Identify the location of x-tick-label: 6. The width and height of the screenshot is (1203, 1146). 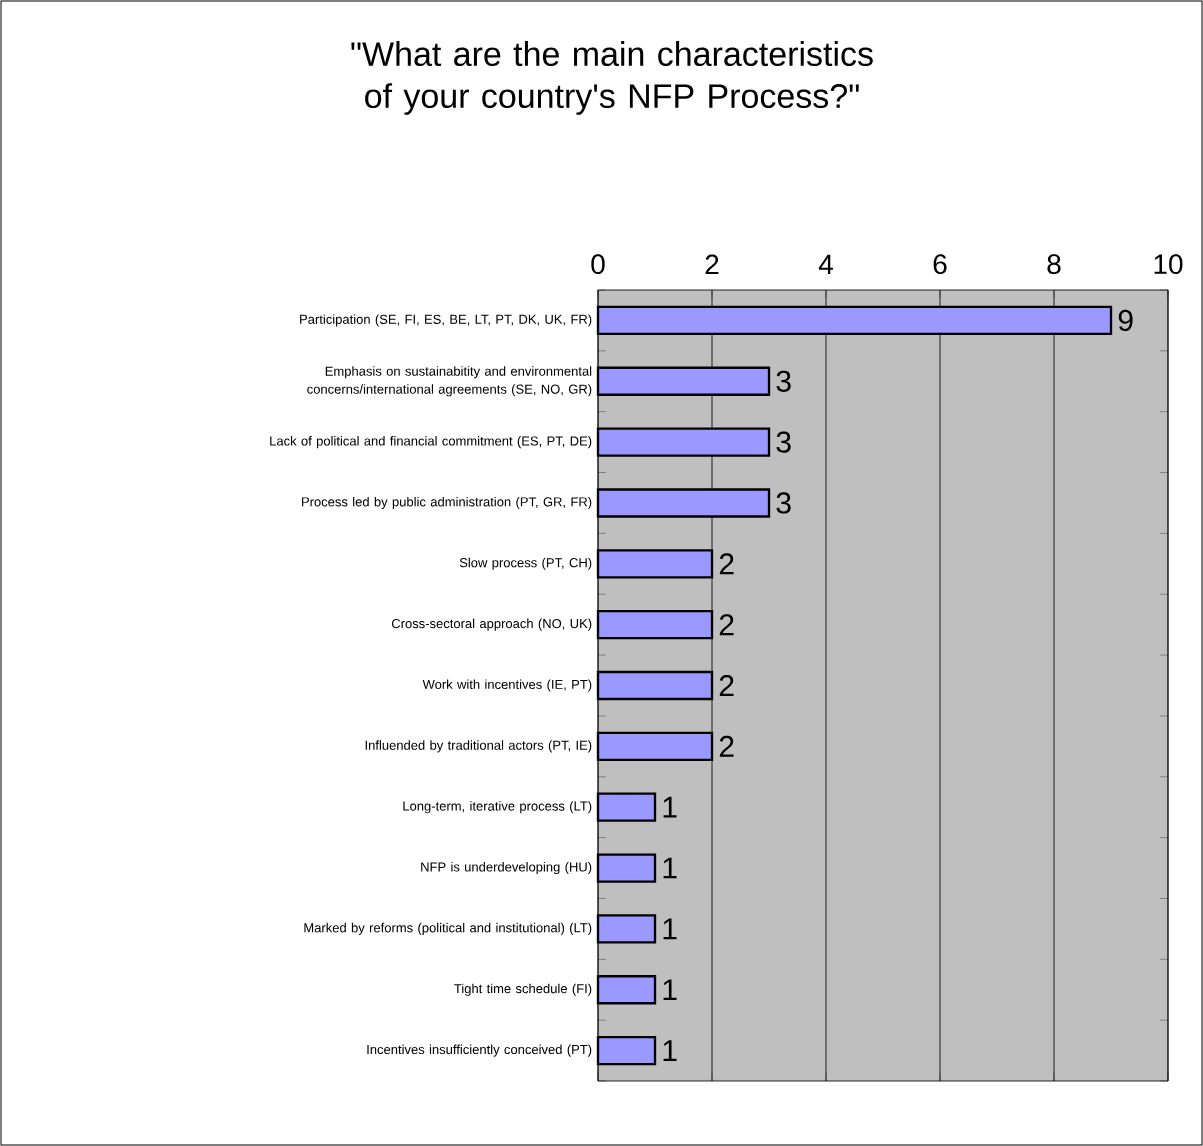
(940, 264).